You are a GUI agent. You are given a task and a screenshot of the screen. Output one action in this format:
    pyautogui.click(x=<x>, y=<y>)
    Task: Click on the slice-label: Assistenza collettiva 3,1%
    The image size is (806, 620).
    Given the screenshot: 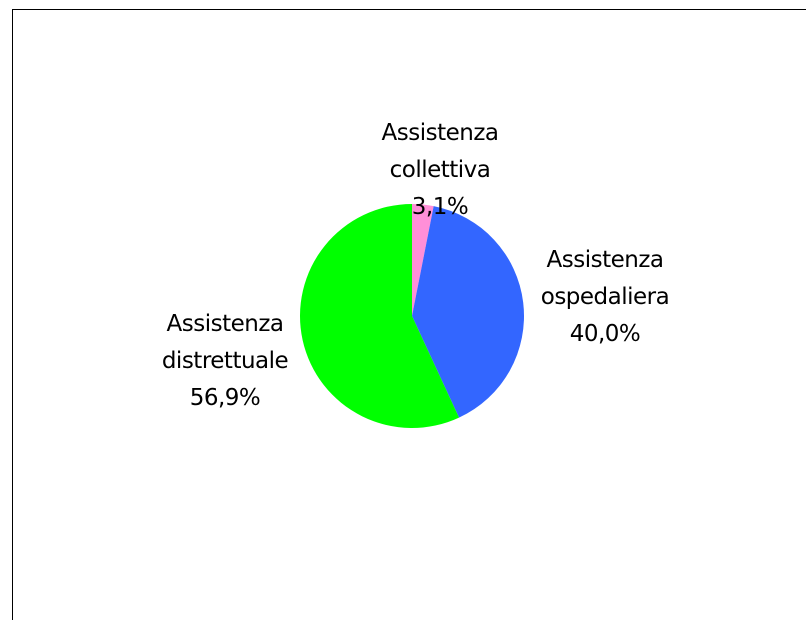 What is the action you would take?
    pyautogui.click(x=440, y=170)
    